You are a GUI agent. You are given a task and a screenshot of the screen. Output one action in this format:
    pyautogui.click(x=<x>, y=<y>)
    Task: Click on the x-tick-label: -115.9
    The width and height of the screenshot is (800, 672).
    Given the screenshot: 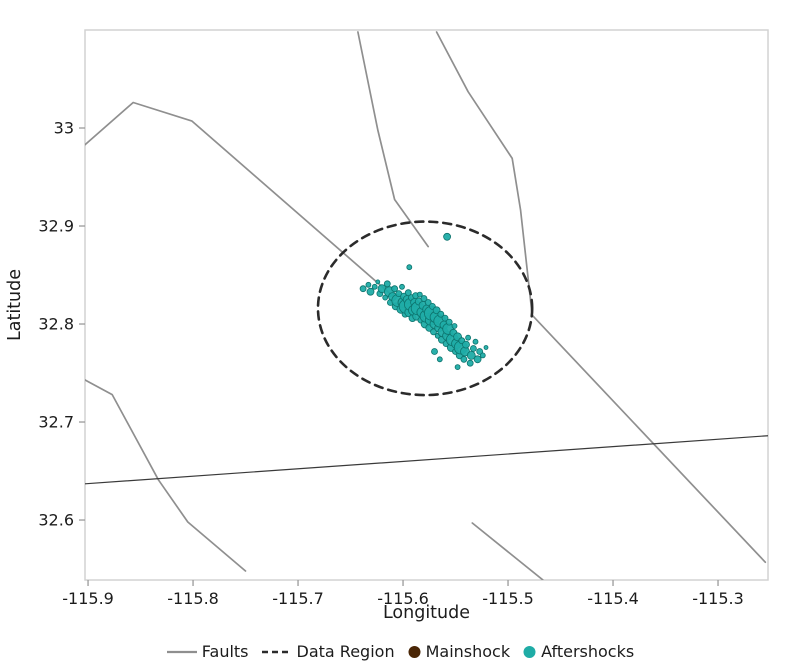 What is the action you would take?
    pyautogui.click(x=88, y=598)
    